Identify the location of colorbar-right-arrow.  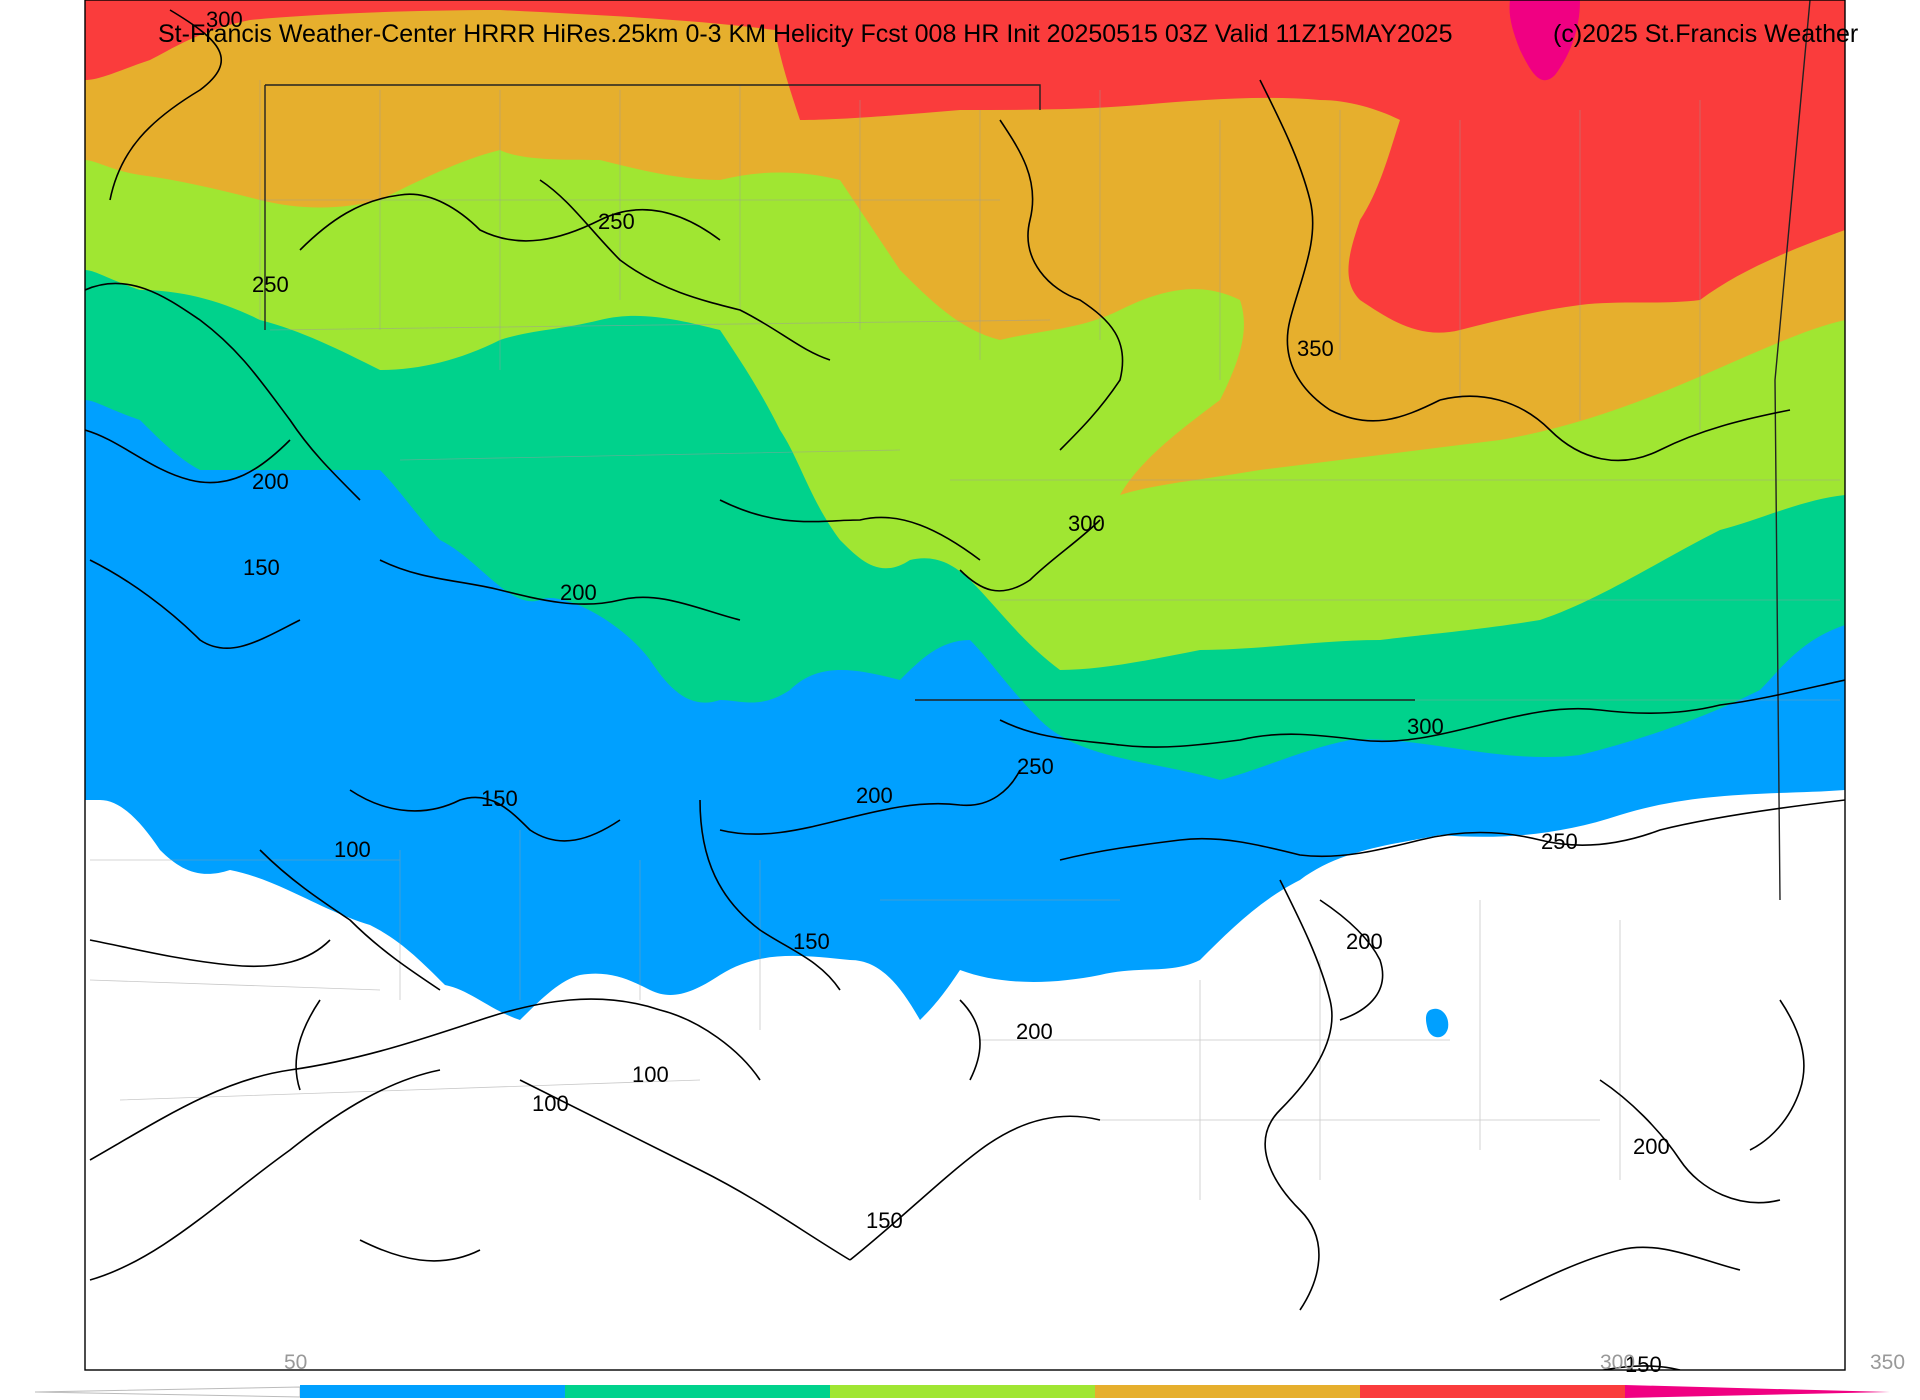
(1757, 1391).